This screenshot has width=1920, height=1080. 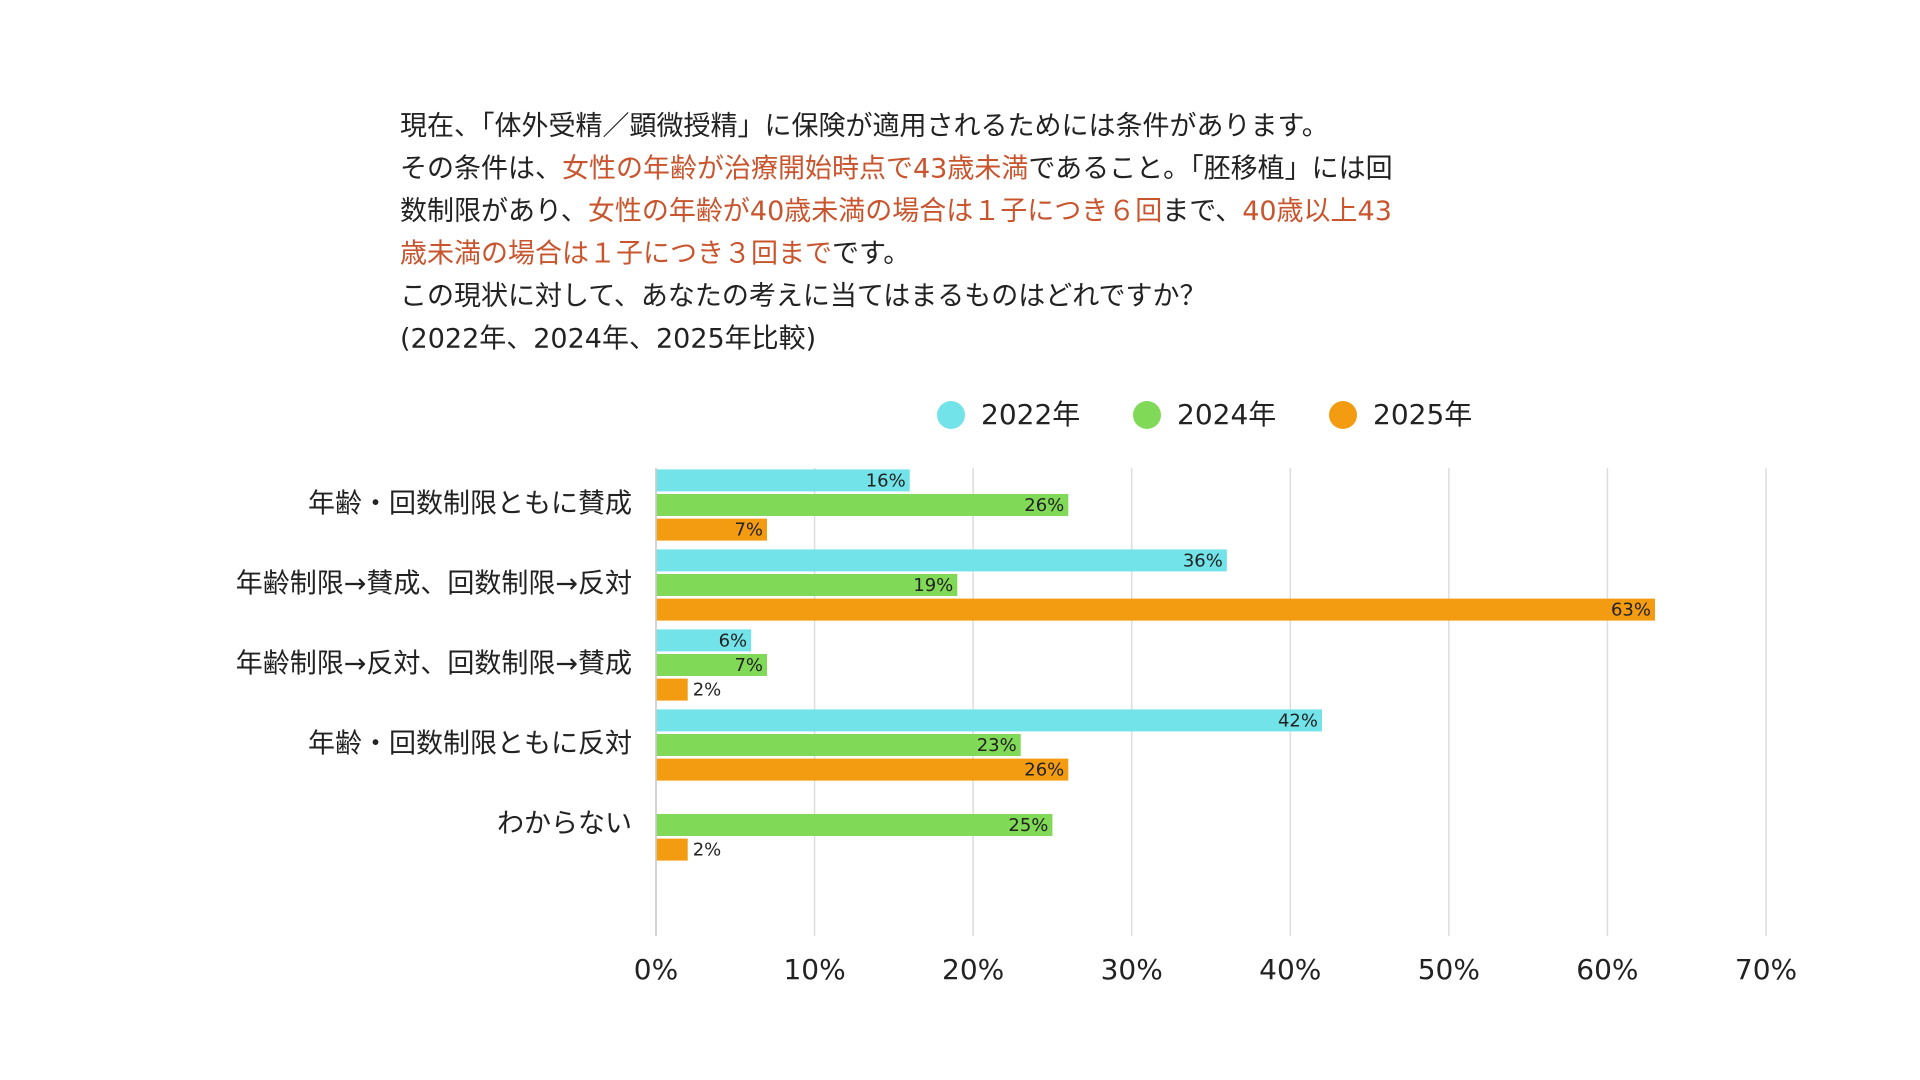 What do you see at coordinates (875, 211) in the screenshot?
I see `description-segment: 女性の年齢が40歳未満の場合は１子につき６回` at bounding box center [875, 211].